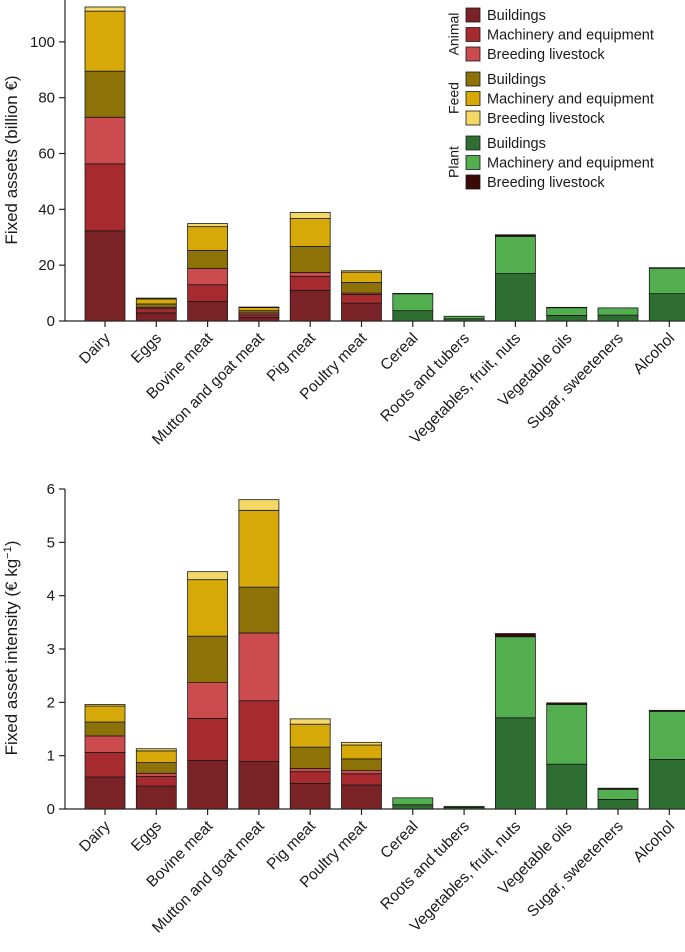  What do you see at coordinates (473, 182) in the screenshot?
I see `legend-swatch-plant-breeding-livestock` at bounding box center [473, 182].